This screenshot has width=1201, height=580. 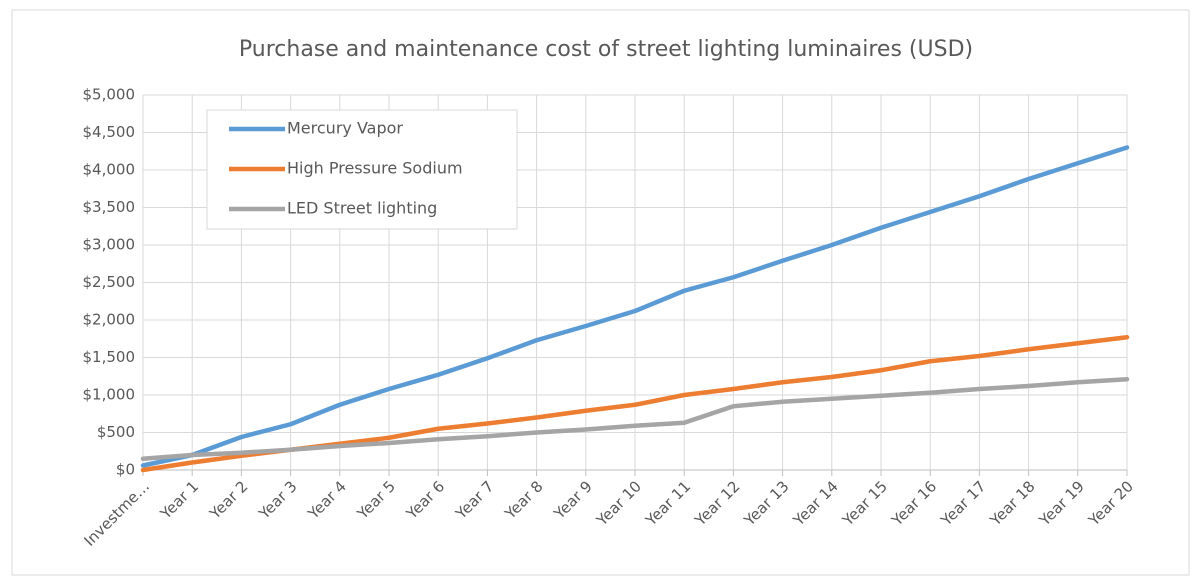 What do you see at coordinates (109, 170) in the screenshot?
I see `y-tick-label: $4,000` at bounding box center [109, 170].